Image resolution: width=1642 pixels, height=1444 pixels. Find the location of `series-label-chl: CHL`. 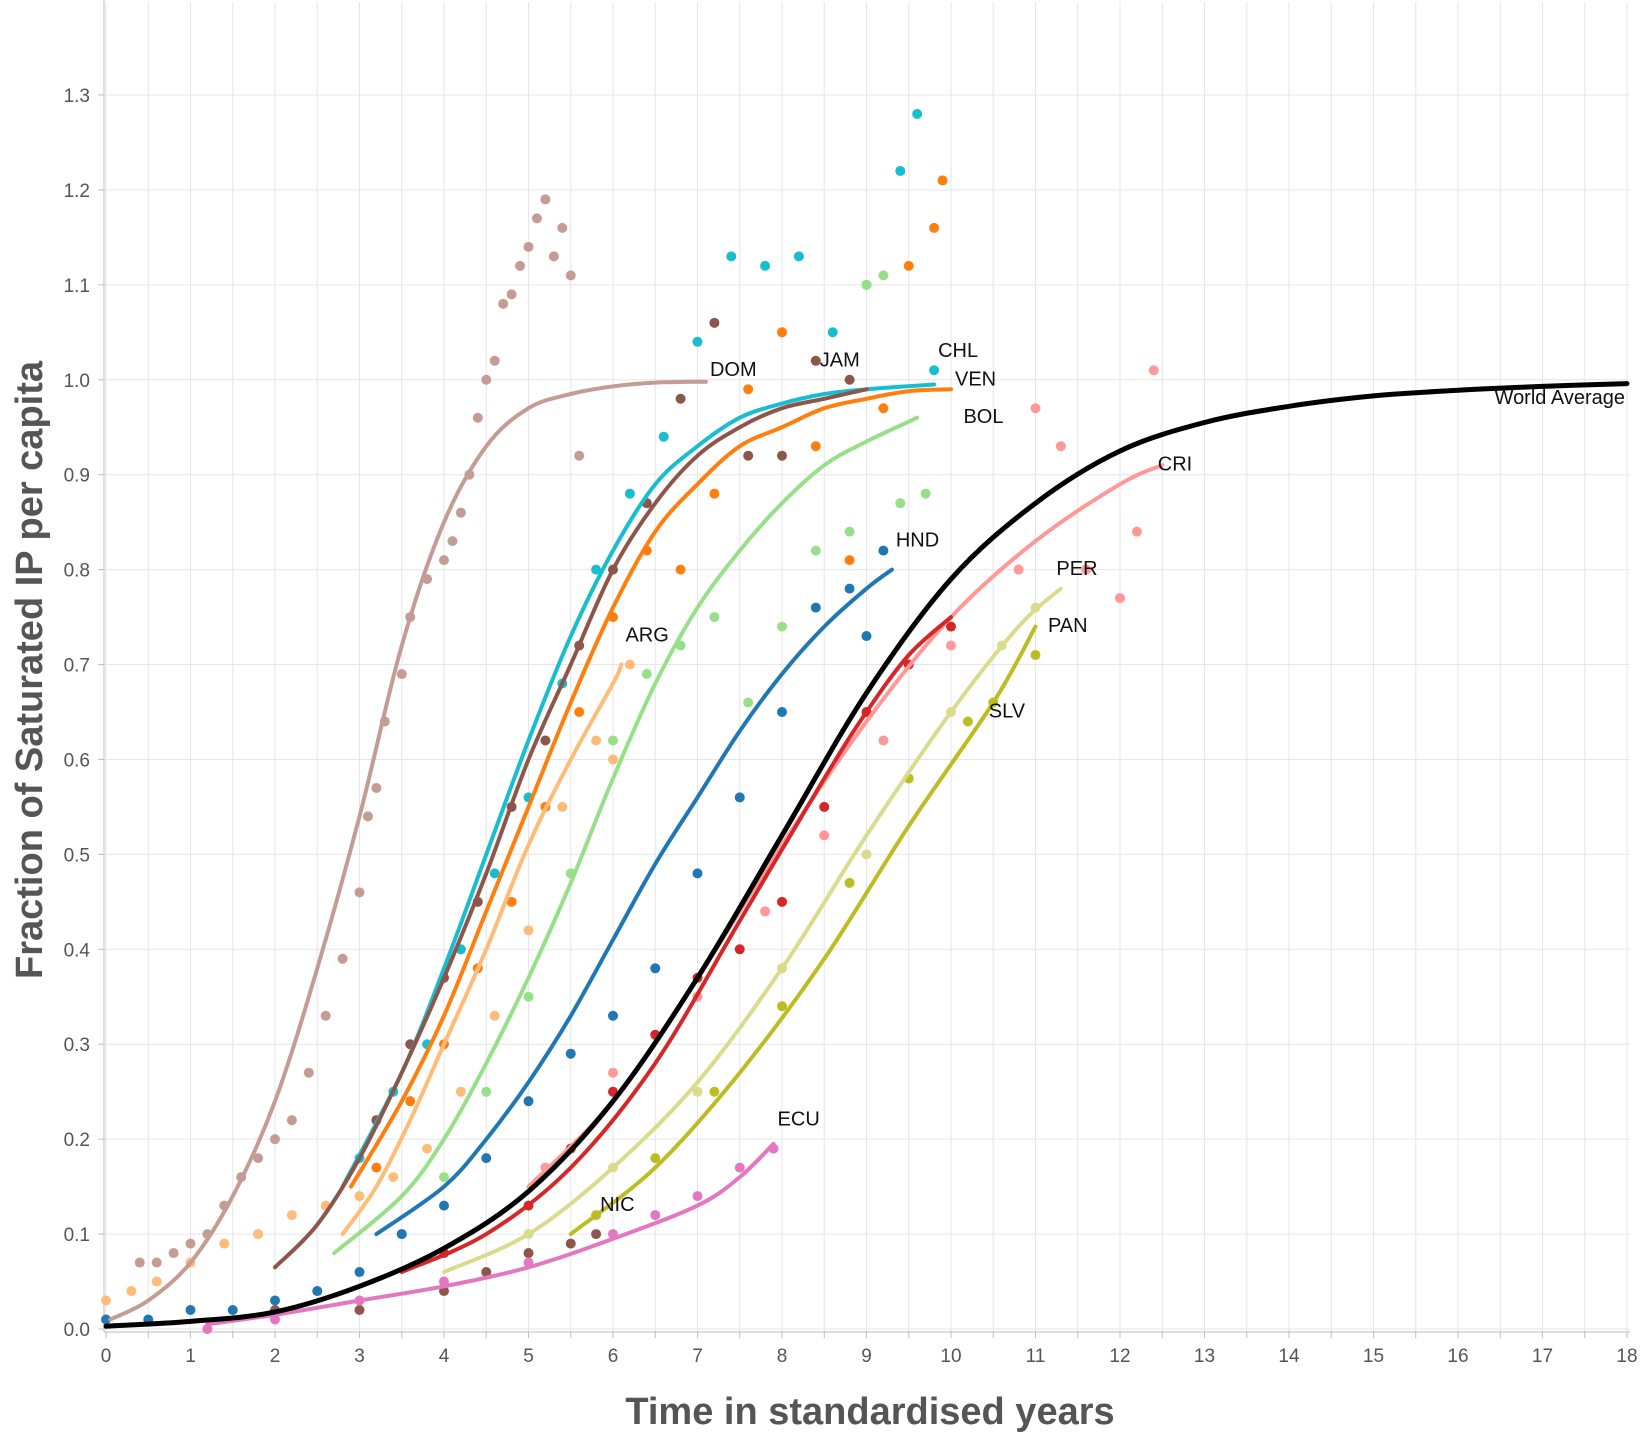

series-label-chl: CHL is located at coordinates (958, 351).